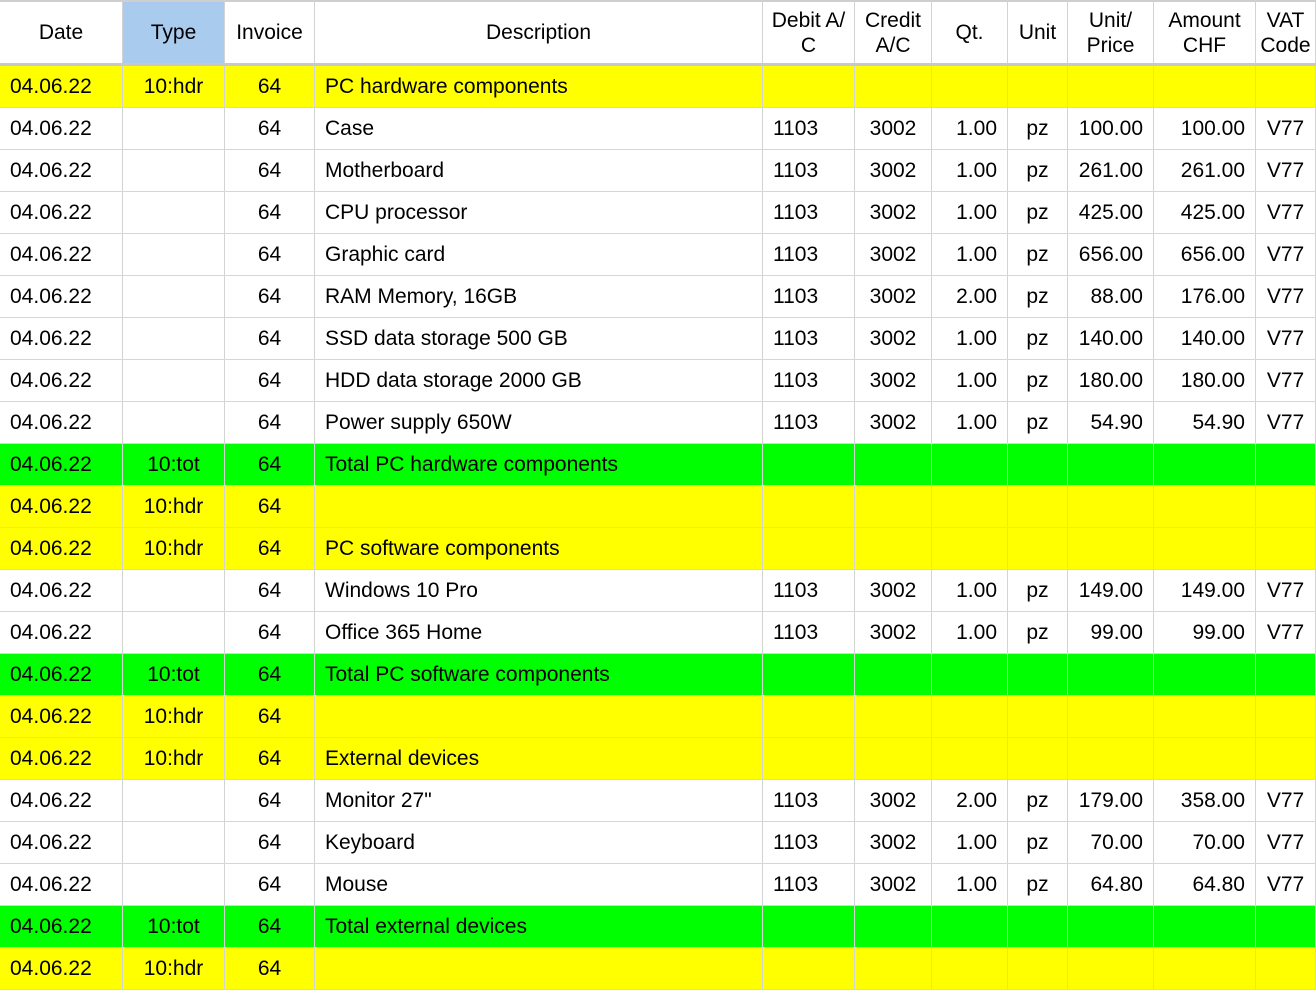 The width and height of the screenshot is (1316, 992). I want to click on column-header-type: Type, so click(174, 32).